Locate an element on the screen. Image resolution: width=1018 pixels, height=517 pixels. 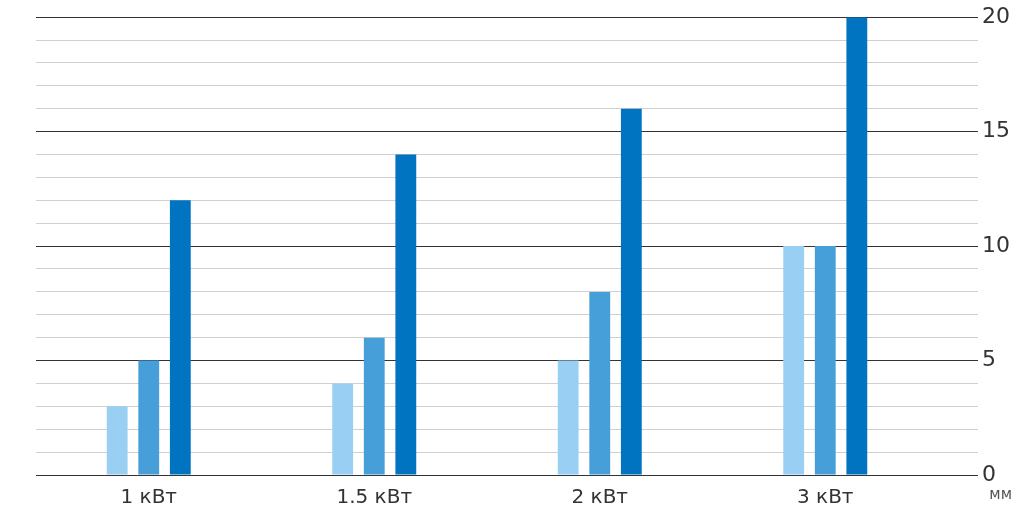
x-tick-label: 1 кВт is located at coordinates (149, 496).